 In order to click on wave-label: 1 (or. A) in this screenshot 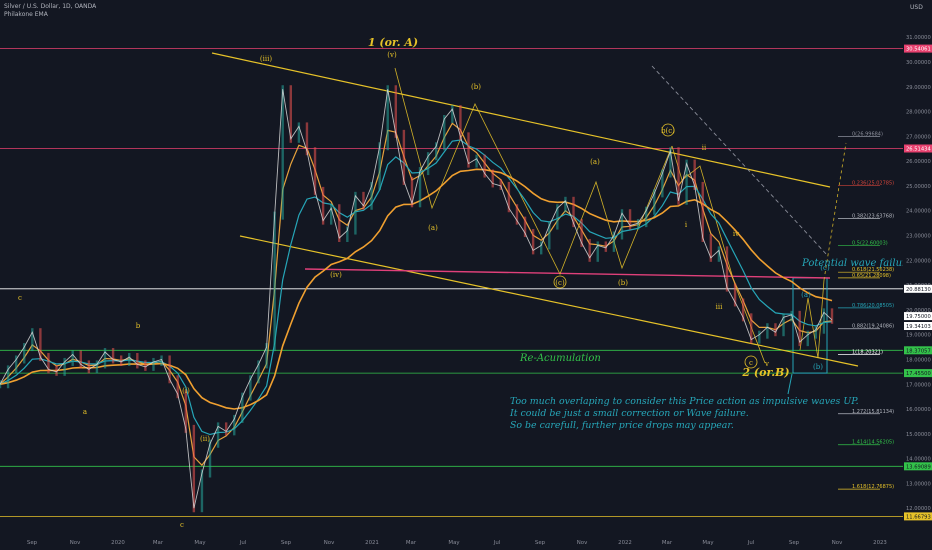, I will do `click(393, 42)`.